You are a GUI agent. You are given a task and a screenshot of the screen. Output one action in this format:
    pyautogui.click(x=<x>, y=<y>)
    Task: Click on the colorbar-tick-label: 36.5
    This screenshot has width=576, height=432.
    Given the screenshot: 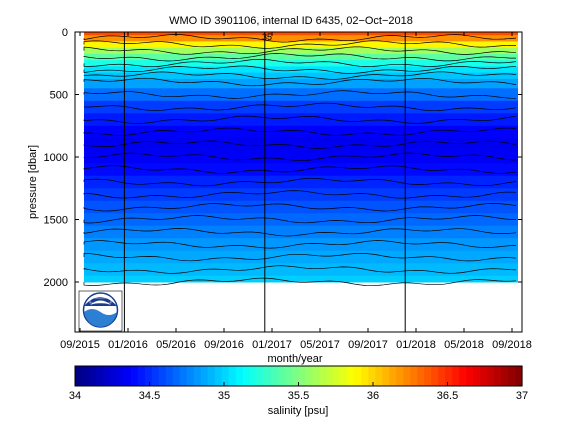 What is the action you would take?
    pyautogui.click(x=447, y=396)
    